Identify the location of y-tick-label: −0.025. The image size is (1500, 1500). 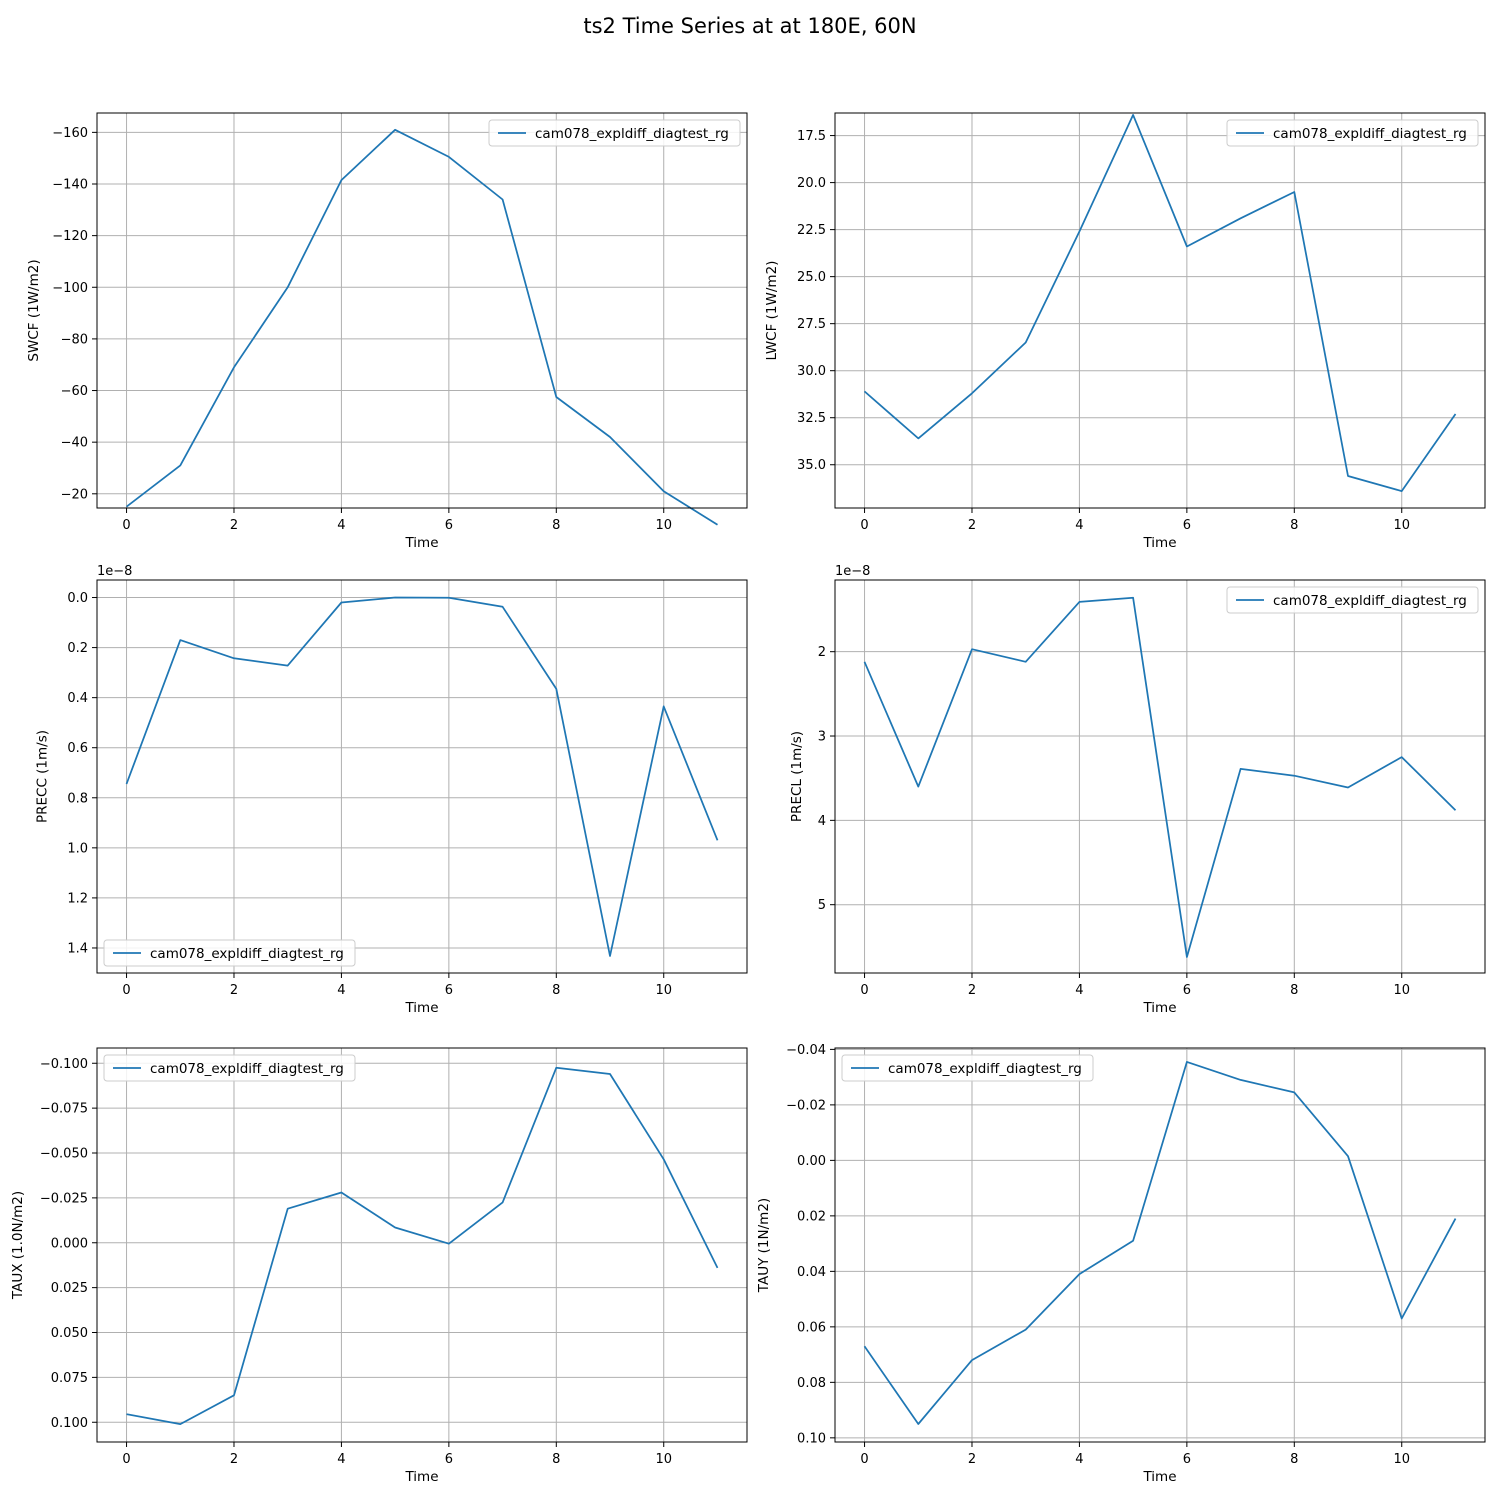
(64, 1198).